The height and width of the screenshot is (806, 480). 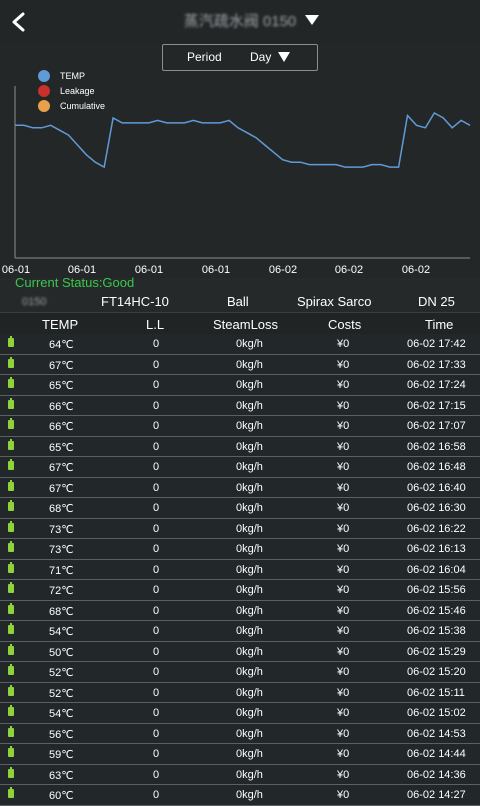 I want to click on table-row: 56℃ 0 0kg/h ¥0 06-02 14:53, so click(x=240, y=733).